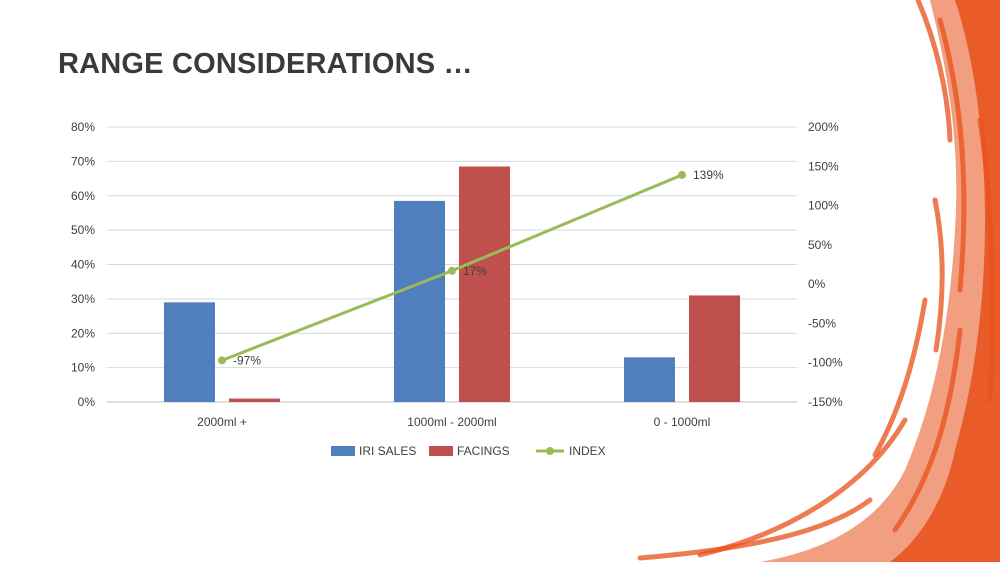 This screenshot has height=562, width=1000. What do you see at coordinates (483, 451) in the screenshot?
I see `legend-label: FACINGS` at bounding box center [483, 451].